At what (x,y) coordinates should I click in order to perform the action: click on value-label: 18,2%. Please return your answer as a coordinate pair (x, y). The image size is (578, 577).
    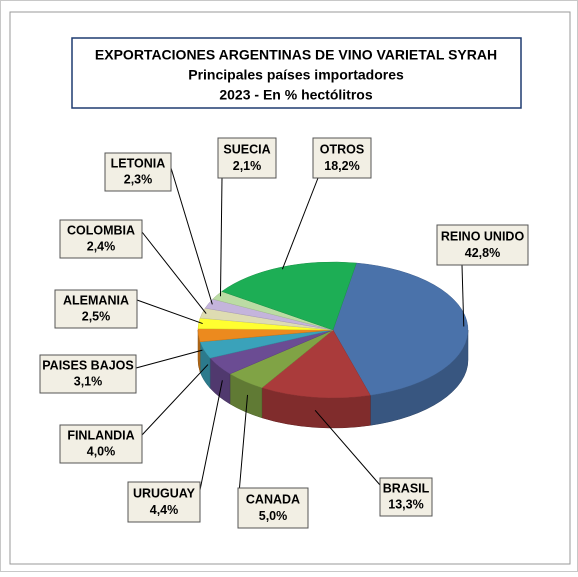
    Looking at the image, I should click on (341, 166).